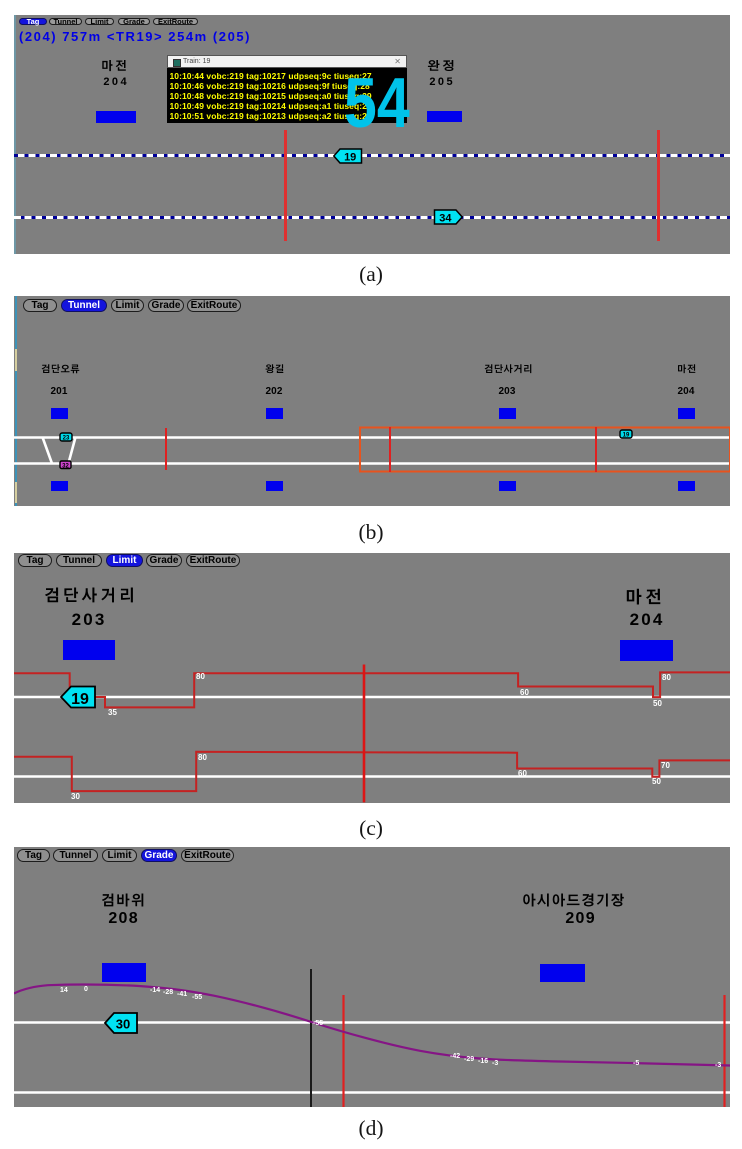 The height and width of the screenshot is (1149, 742). What do you see at coordinates (65, 467) in the screenshot?
I see `svg-text: 32` at bounding box center [65, 467].